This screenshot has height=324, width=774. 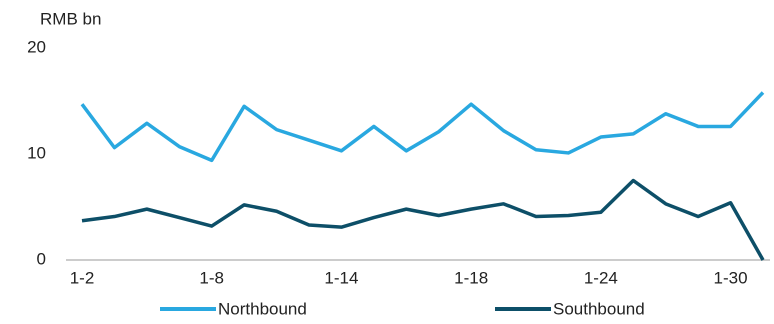 What do you see at coordinates (471, 277) in the screenshot?
I see `x-tick-label: 1-18` at bounding box center [471, 277].